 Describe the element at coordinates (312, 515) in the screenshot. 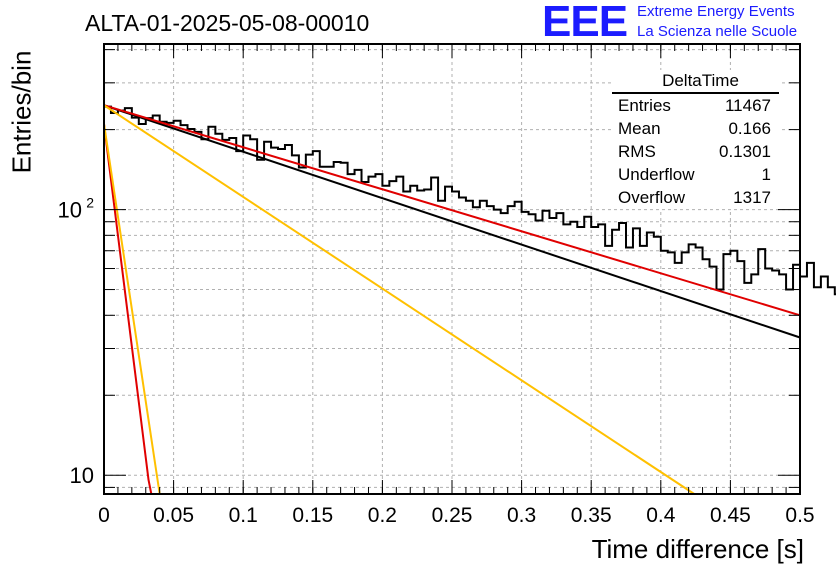

I see `x-tick-label: 0.15` at that location.